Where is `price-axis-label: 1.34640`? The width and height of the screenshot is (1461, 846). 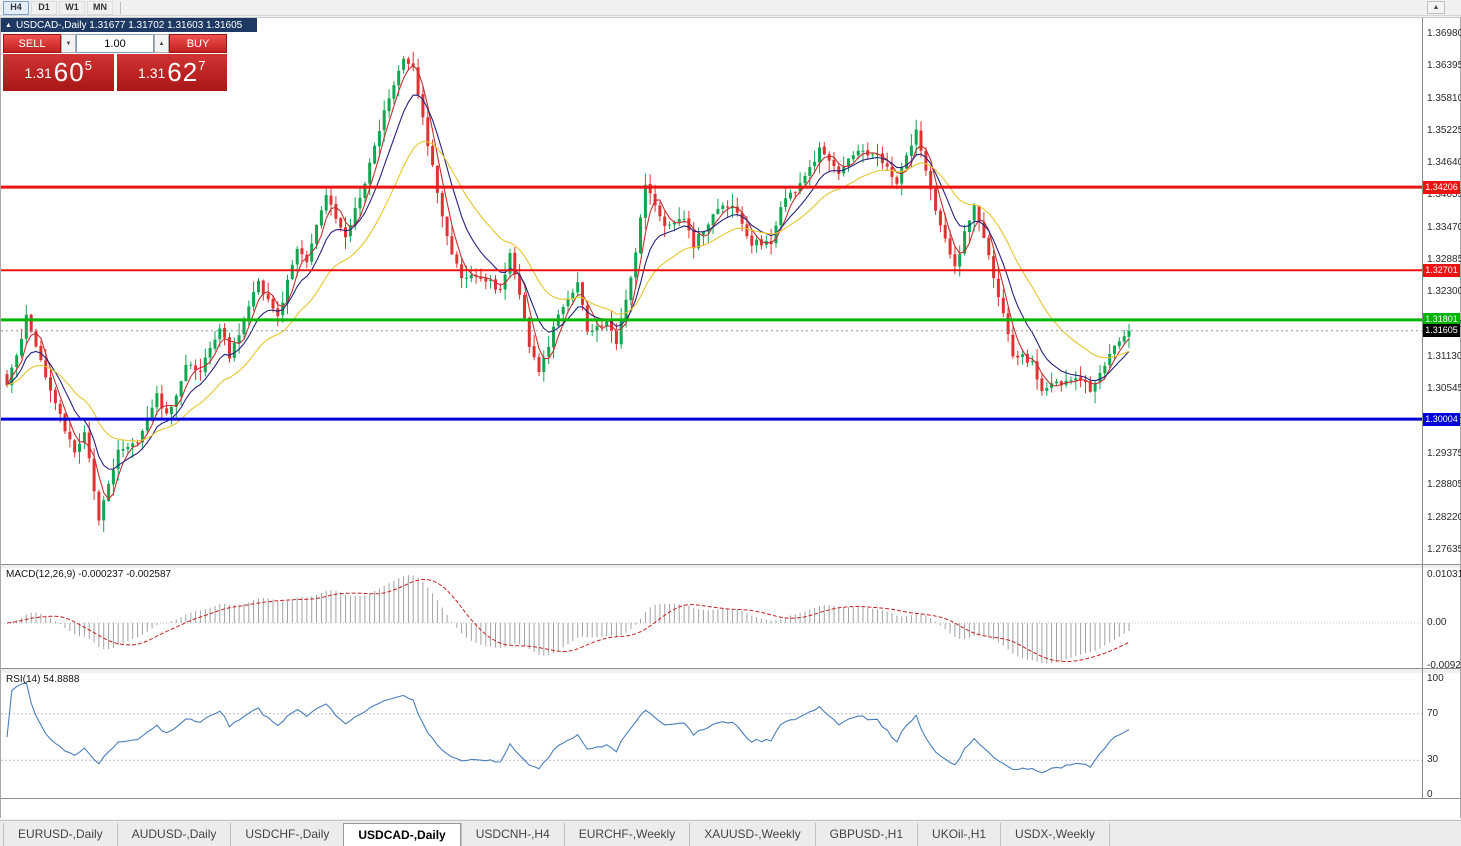
price-axis-label: 1.34640 is located at coordinates (1444, 162).